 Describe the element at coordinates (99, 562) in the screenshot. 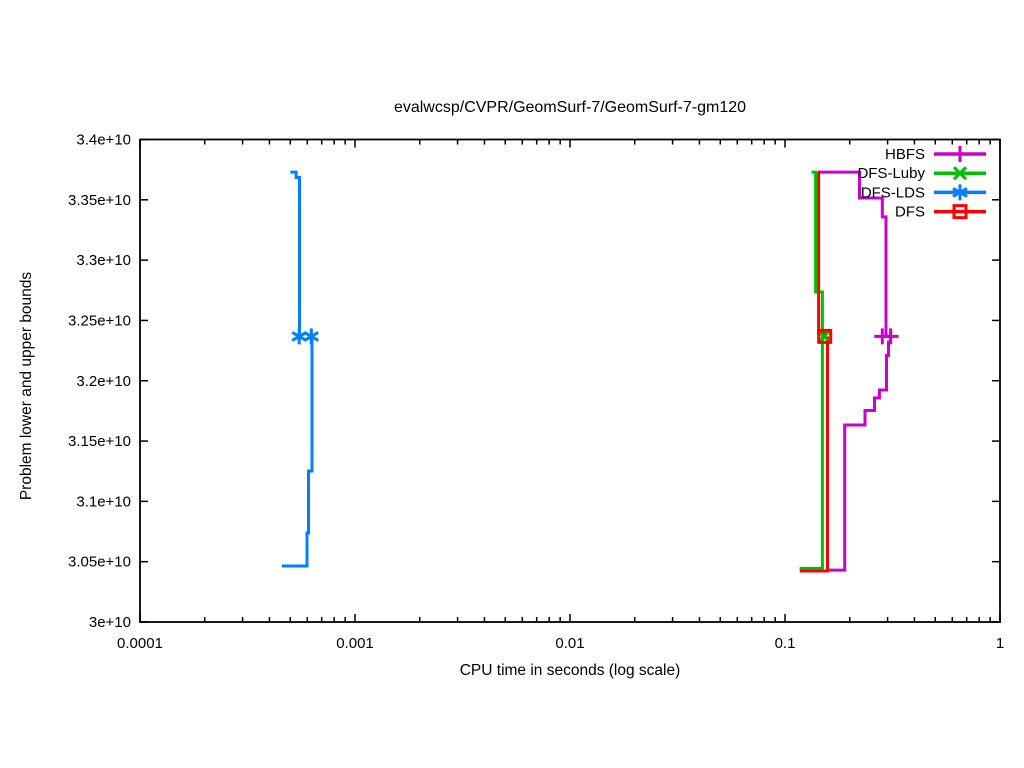

I see `y-tick-label-3.05e+10: 3.05e+10` at that location.